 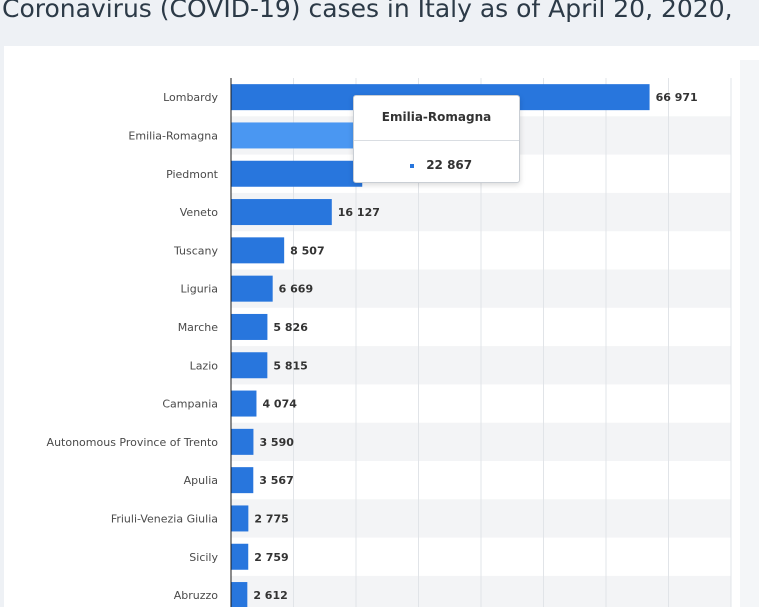 What do you see at coordinates (279, 404) in the screenshot?
I see `value-label: 4 074` at bounding box center [279, 404].